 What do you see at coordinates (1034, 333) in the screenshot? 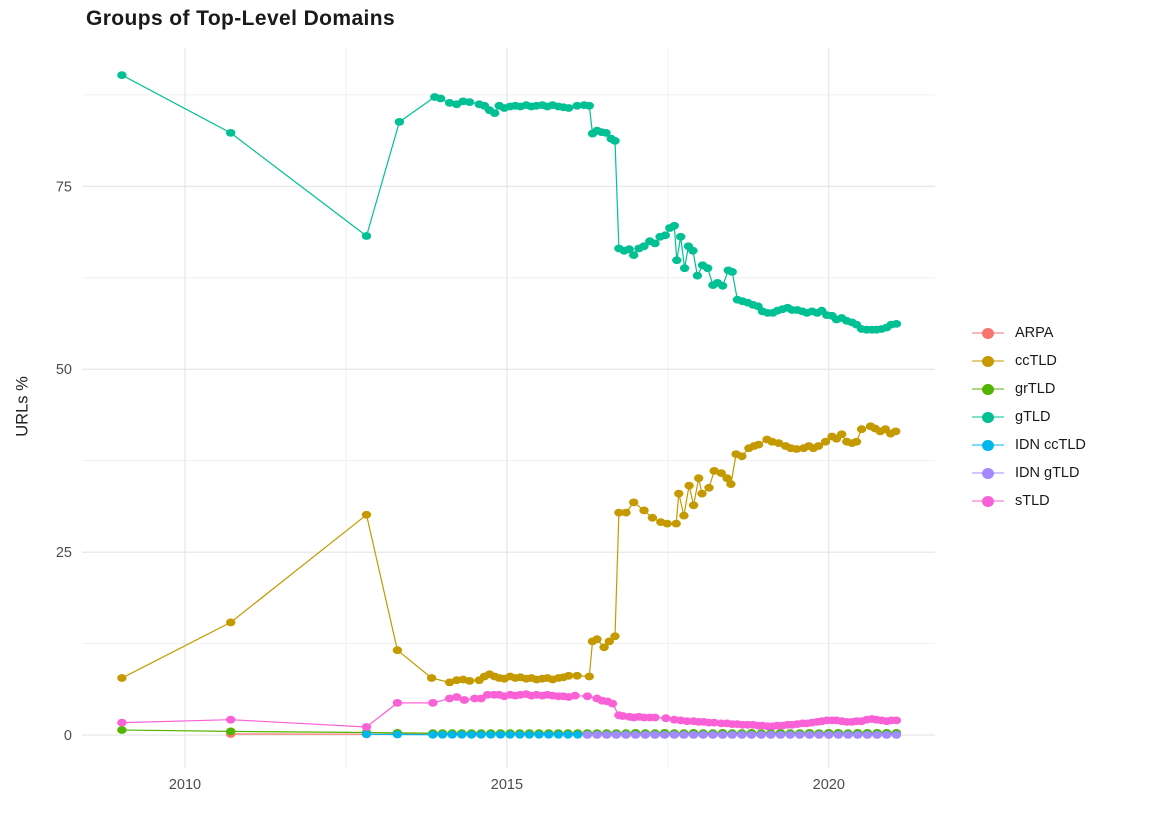
I see `legend-label: ARPA` at bounding box center [1034, 333].